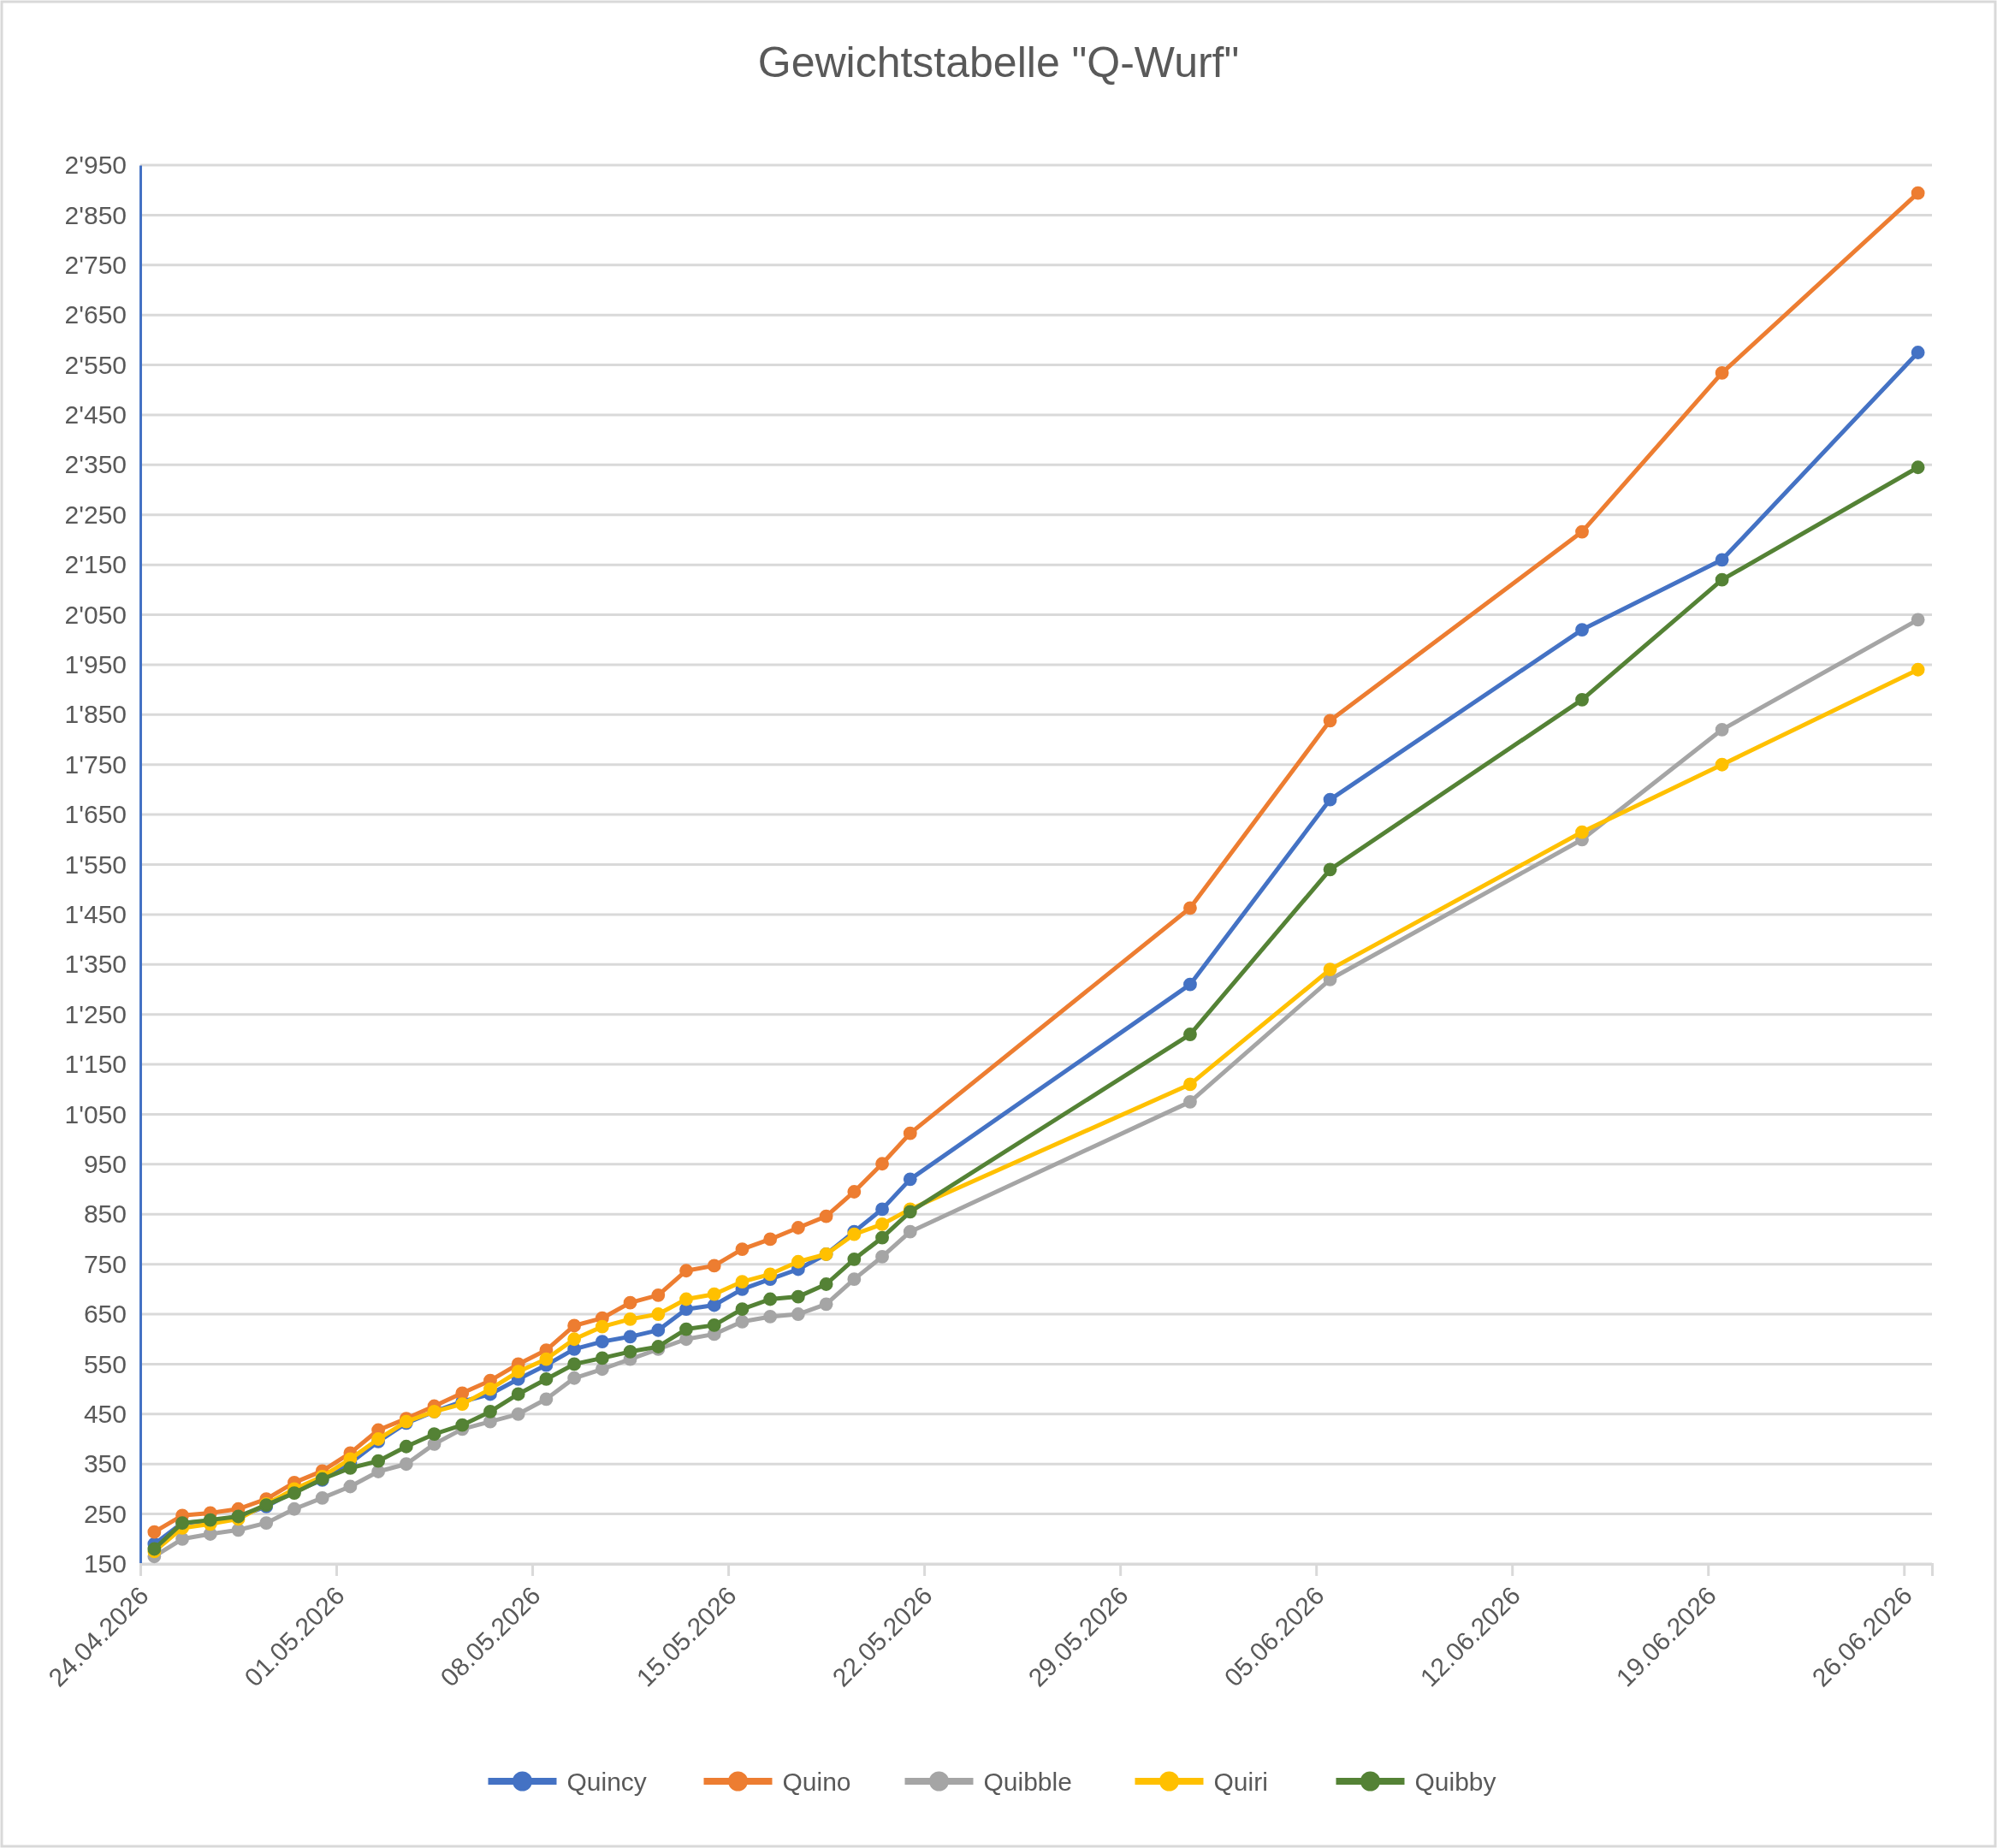 This screenshot has width=1997, height=1848. I want to click on y-tick-label: 850, so click(105, 1214).